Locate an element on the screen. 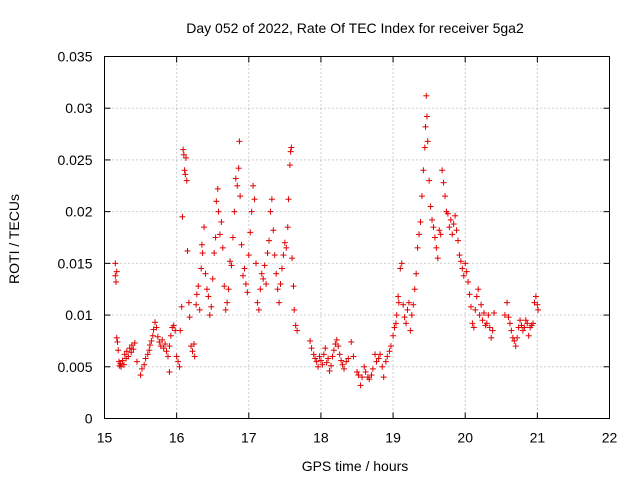  x-tick-label: 21 is located at coordinates (538, 438).